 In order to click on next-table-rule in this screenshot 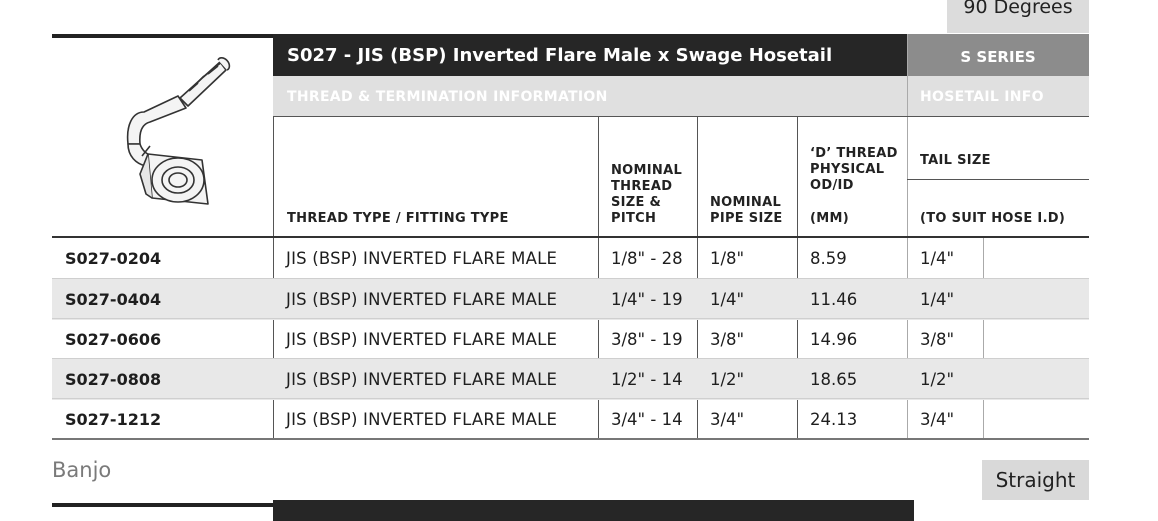, I will do `click(163, 512)`.